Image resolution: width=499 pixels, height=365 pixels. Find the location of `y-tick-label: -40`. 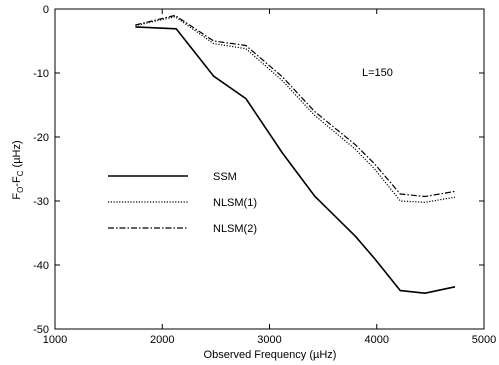

y-tick-label: -40 is located at coordinates (41, 266).